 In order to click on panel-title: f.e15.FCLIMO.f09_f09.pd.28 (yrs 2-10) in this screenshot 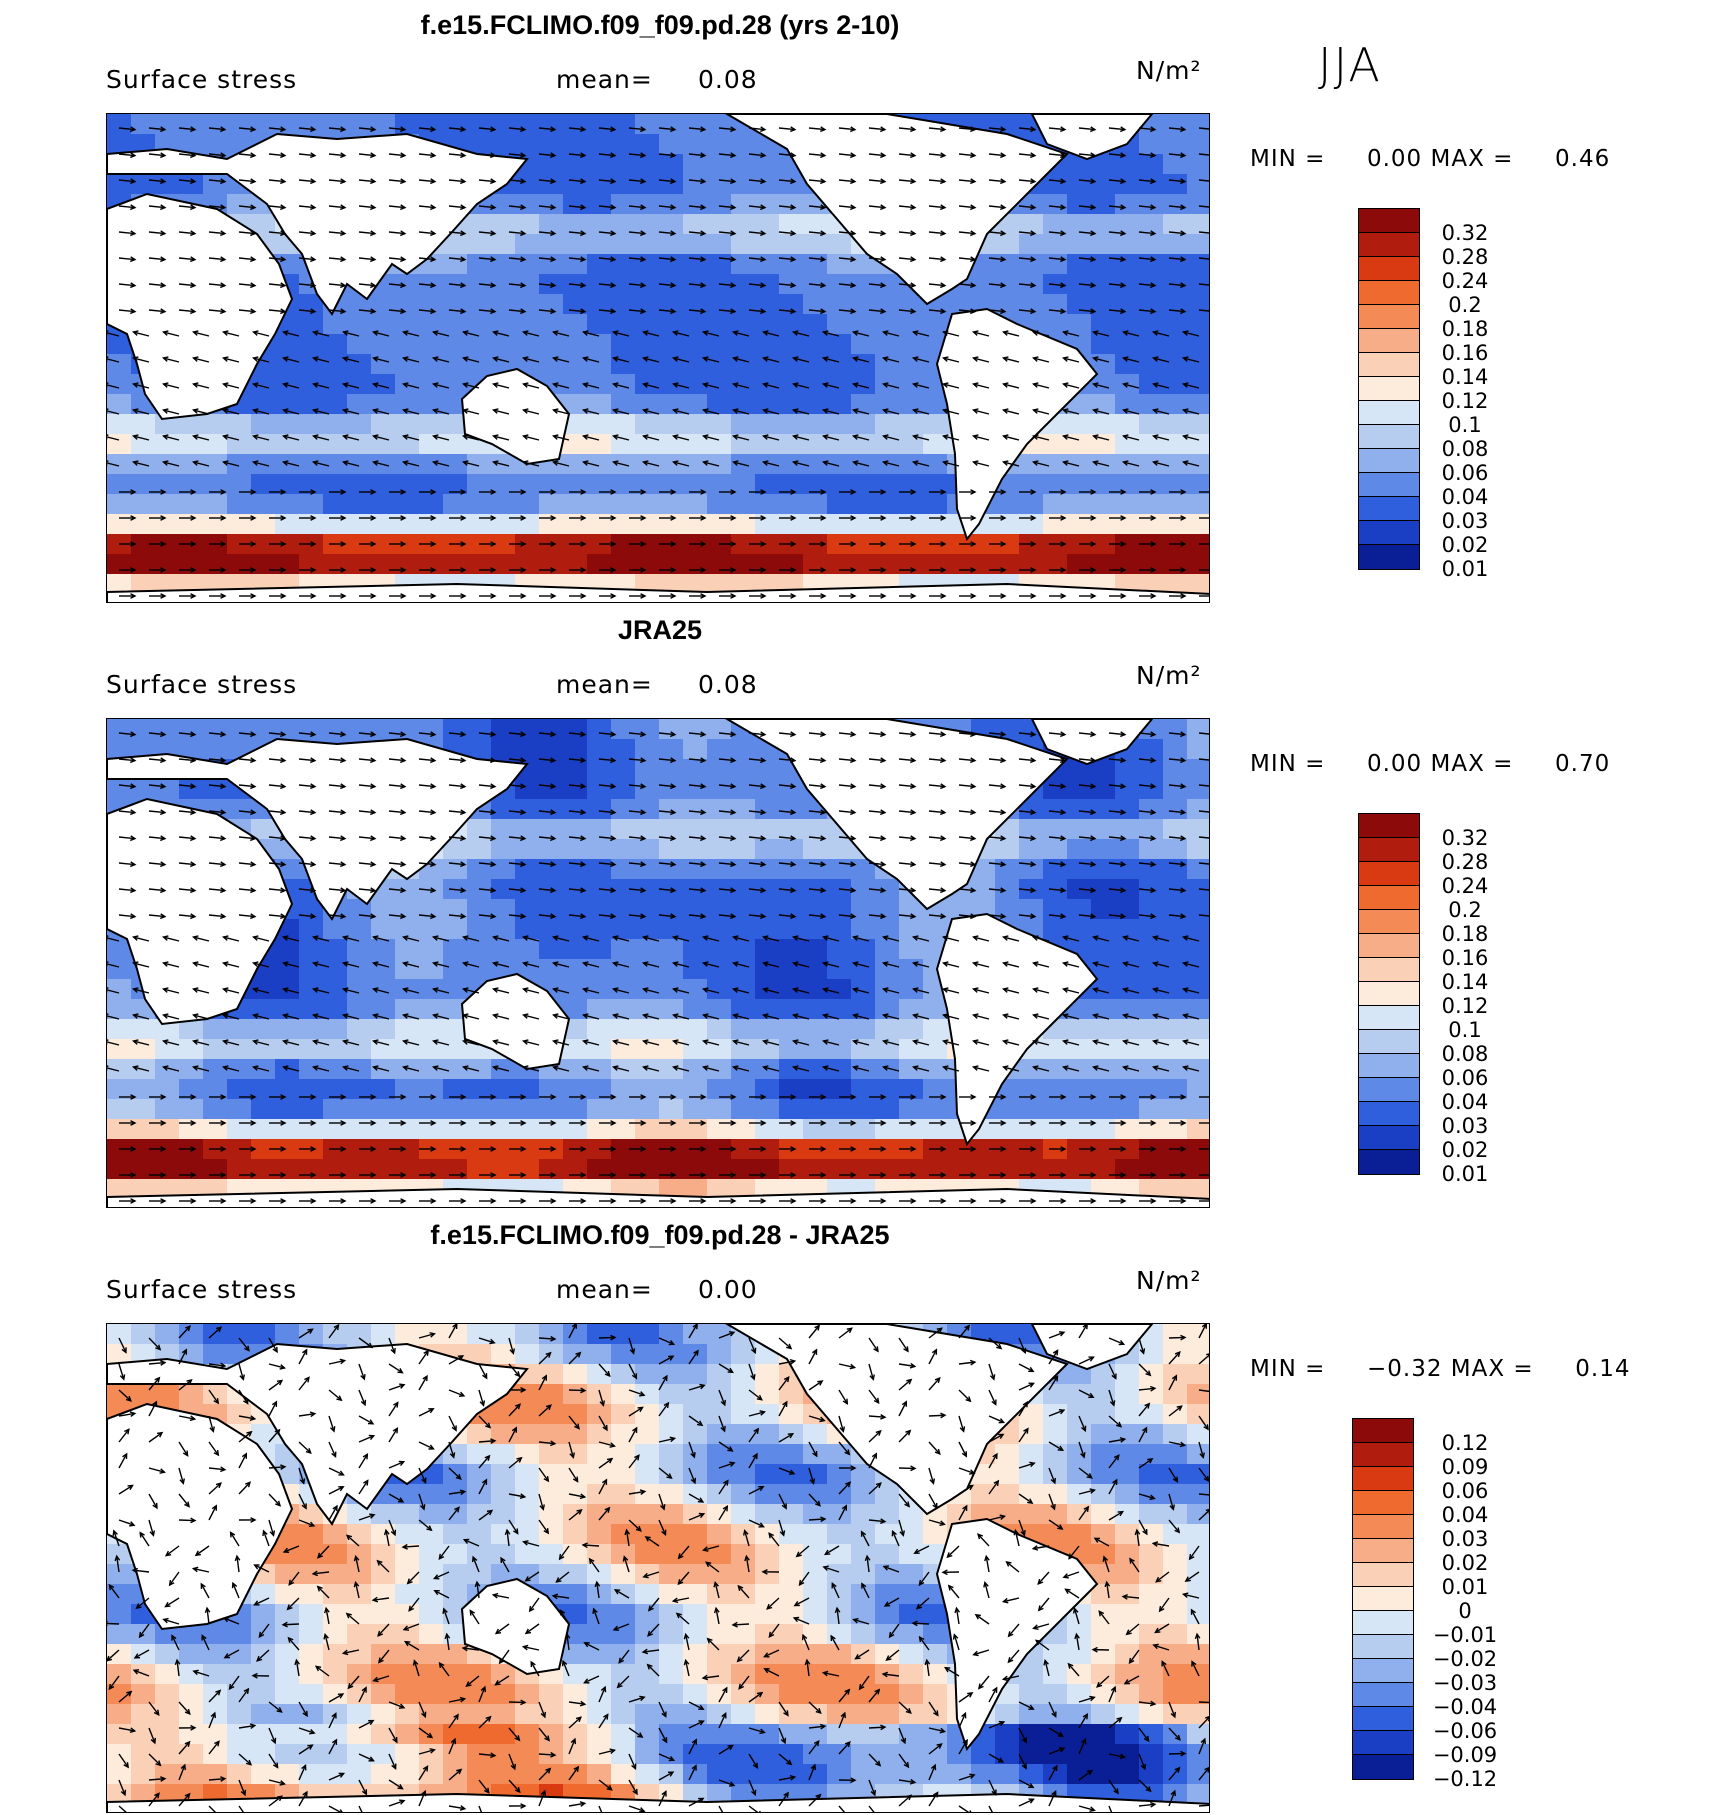, I will do `click(660, 25)`.